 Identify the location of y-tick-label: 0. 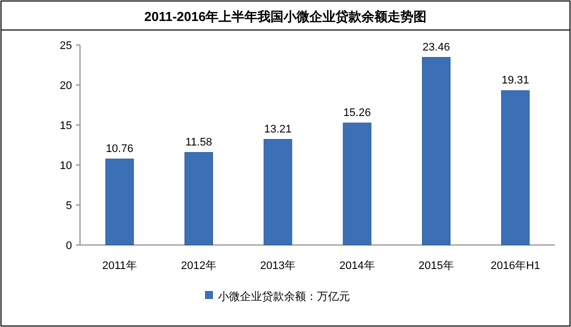
(69, 246).